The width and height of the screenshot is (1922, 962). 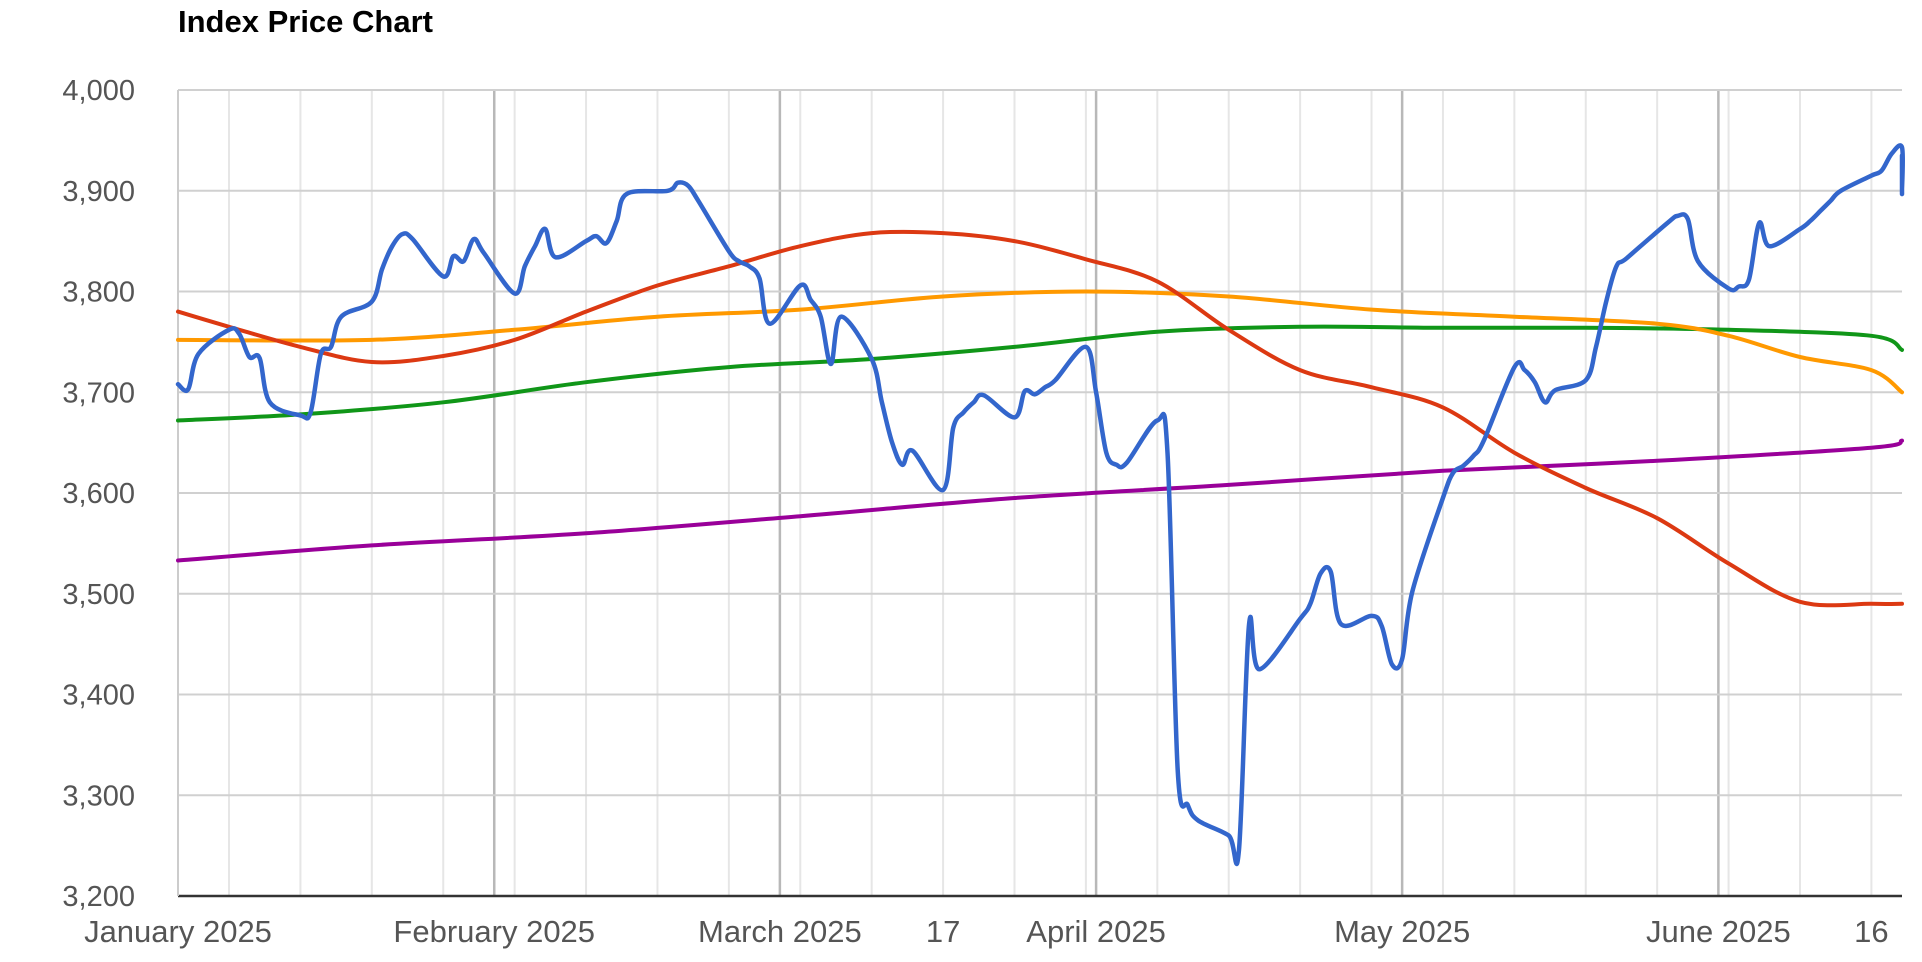 I want to click on x-tick-label: May 2025, so click(x=1402, y=931).